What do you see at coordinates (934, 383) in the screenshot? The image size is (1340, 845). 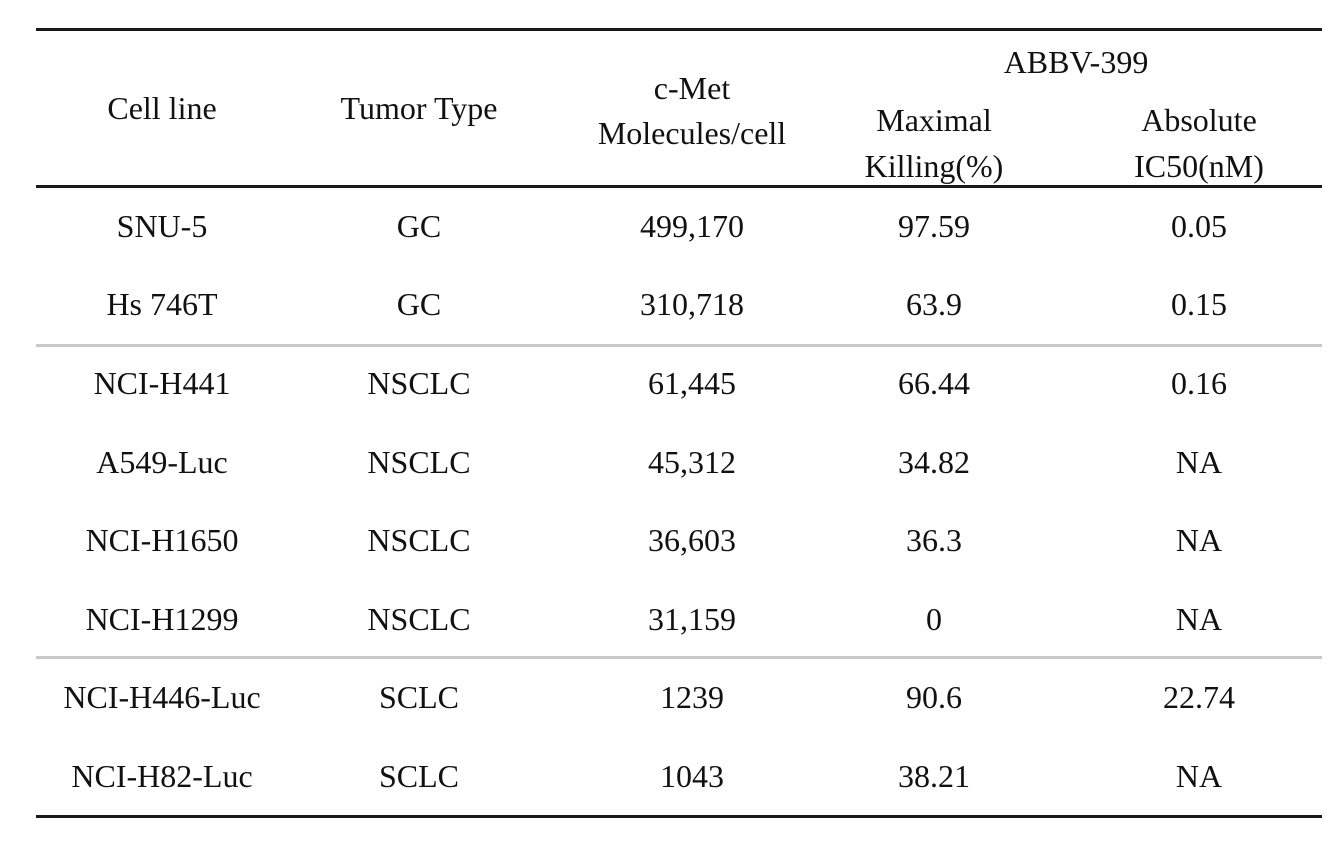 I see `row3-killing: 66.44` at bounding box center [934, 383].